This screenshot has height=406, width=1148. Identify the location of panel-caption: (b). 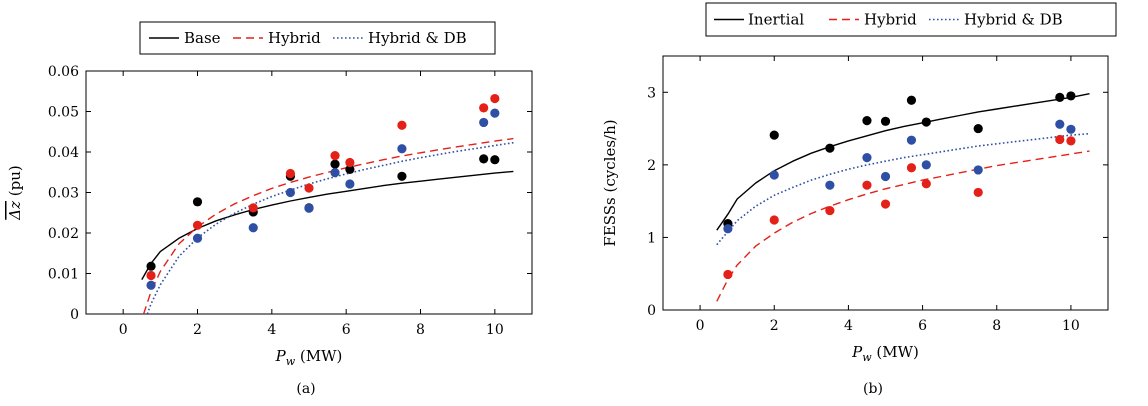
(873, 389).